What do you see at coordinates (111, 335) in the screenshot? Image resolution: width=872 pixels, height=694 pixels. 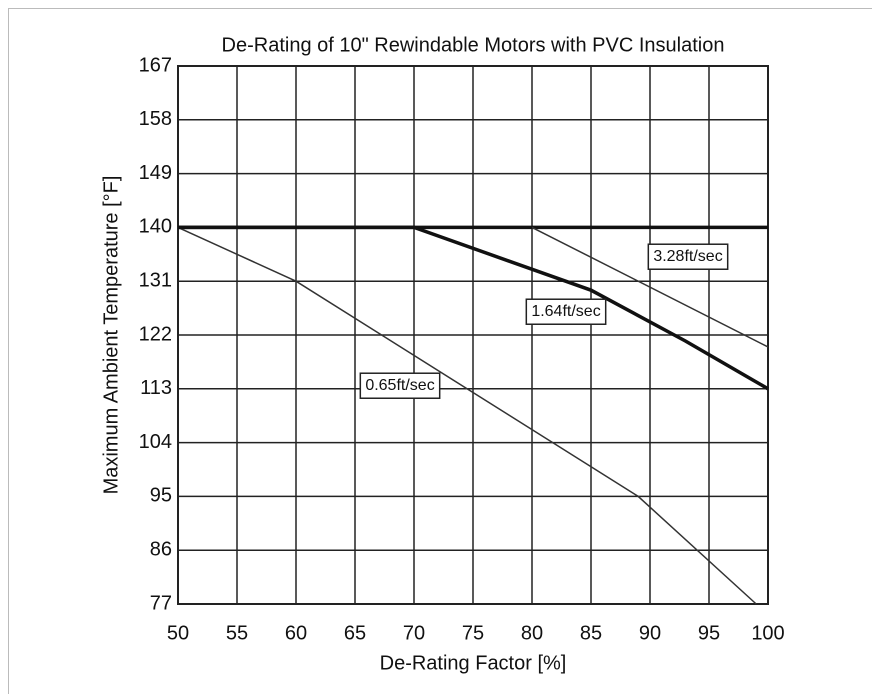 I see `y-axis-label: Maximum Ambient Temperature [°F]` at bounding box center [111, 335].